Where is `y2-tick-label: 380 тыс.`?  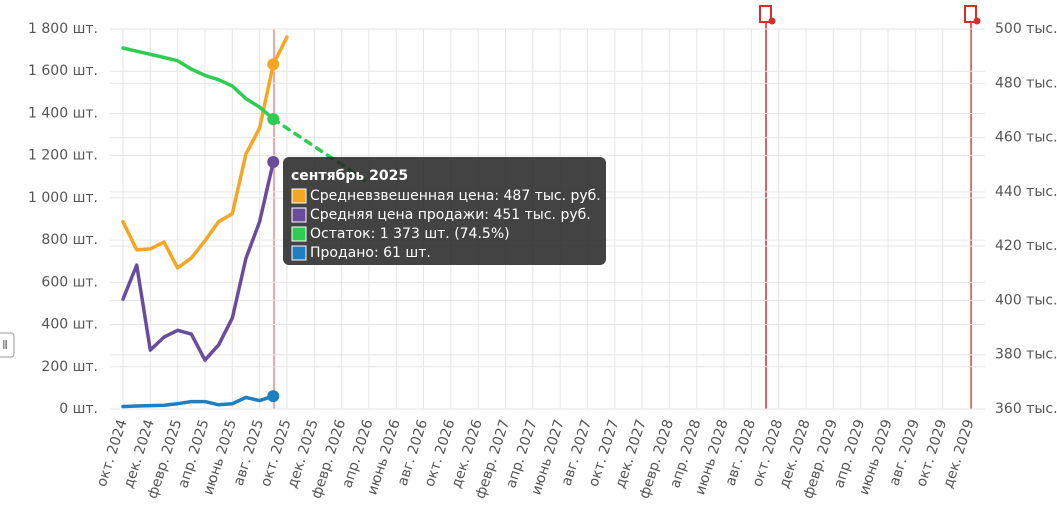 y2-tick-label: 380 тыс. is located at coordinates (1026, 355).